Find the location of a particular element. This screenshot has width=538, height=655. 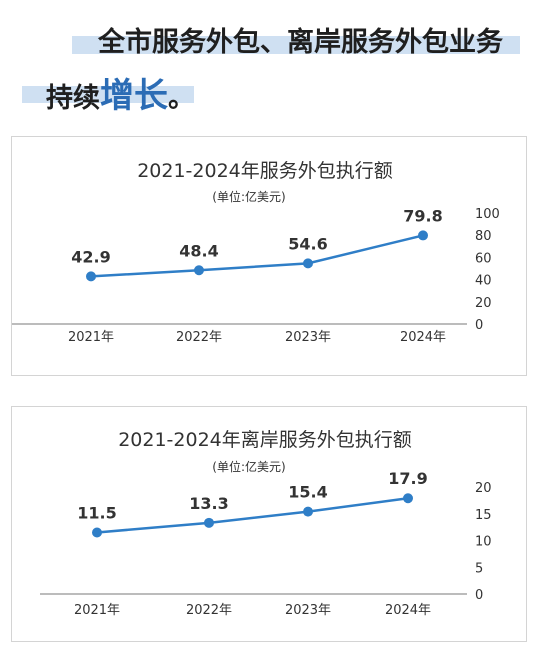

y-tick-label: 100 is located at coordinates (487, 214).